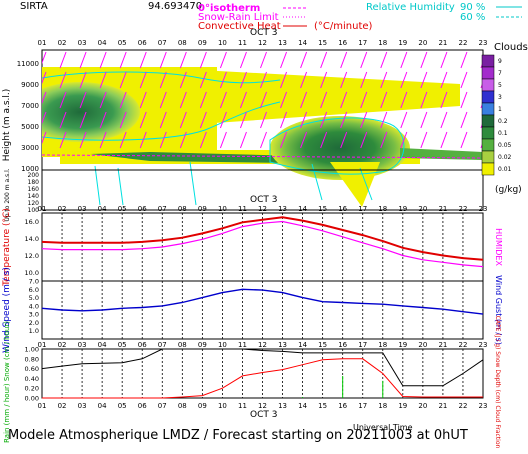 This screenshot has height=454, width=528. What do you see at coordinates (32, 222) in the screenshot?
I see `y-tick-label: 16.0` at bounding box center [32, 222].